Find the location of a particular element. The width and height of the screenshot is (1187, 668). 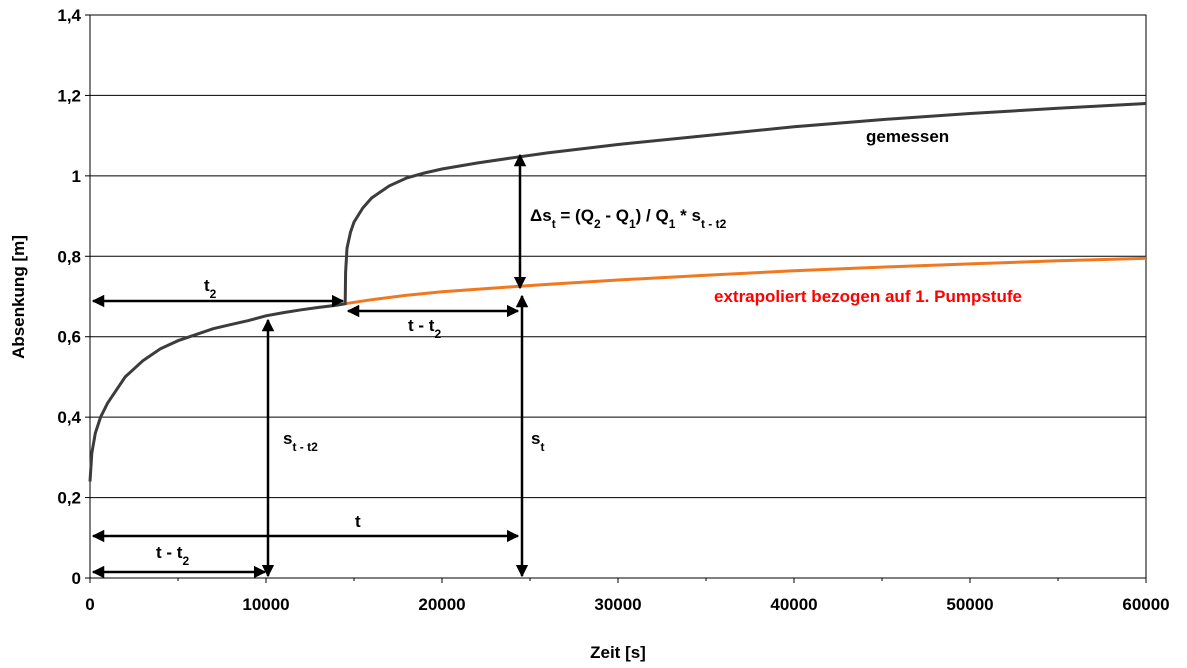

label-delta-formula: Δst = (Q2 - Q1) / Q1 * st - t2 is located at coordinates (628, 218).